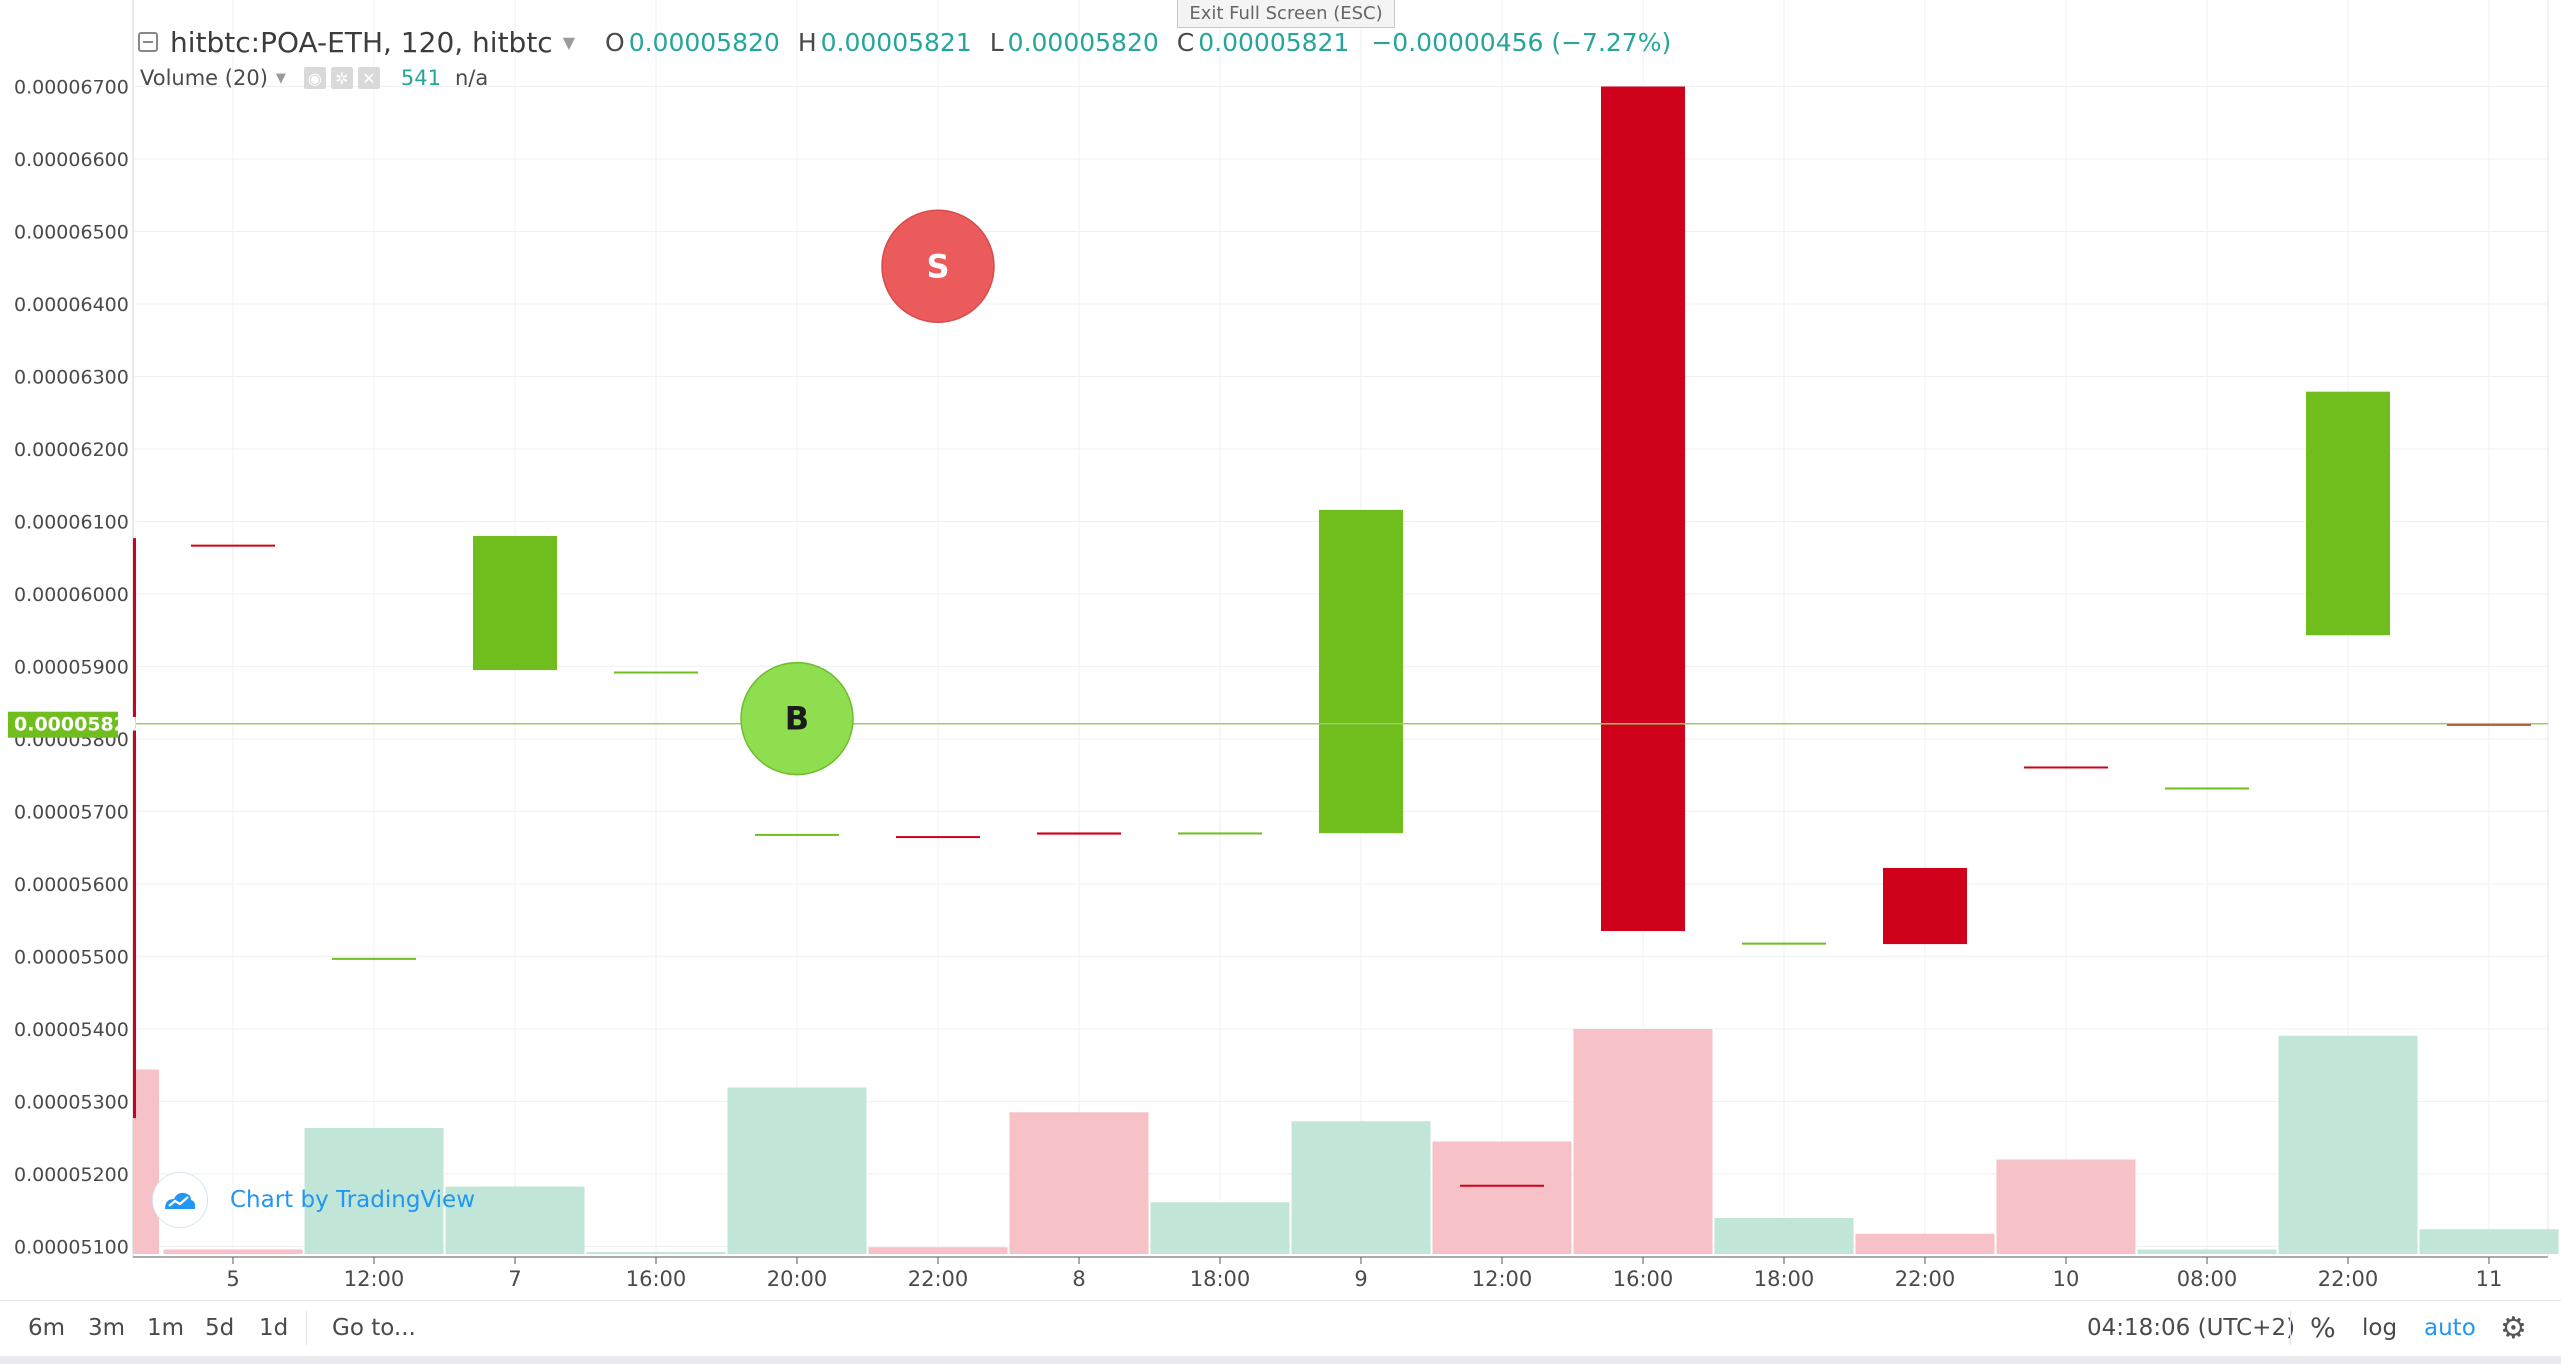 Image resolution: width=2561 pixels, height=1364 pixels. I want to click on price-tick-label: 0.00005300, so click(71, 1102).